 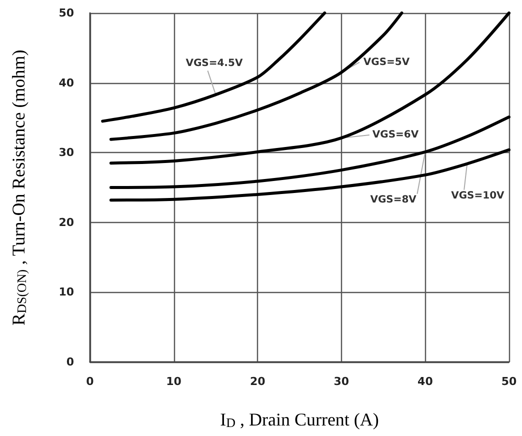 I want to click on y-axis-title: RDS(ON) , Turn-On Resistance (mohm), so click(x=18, y=188).